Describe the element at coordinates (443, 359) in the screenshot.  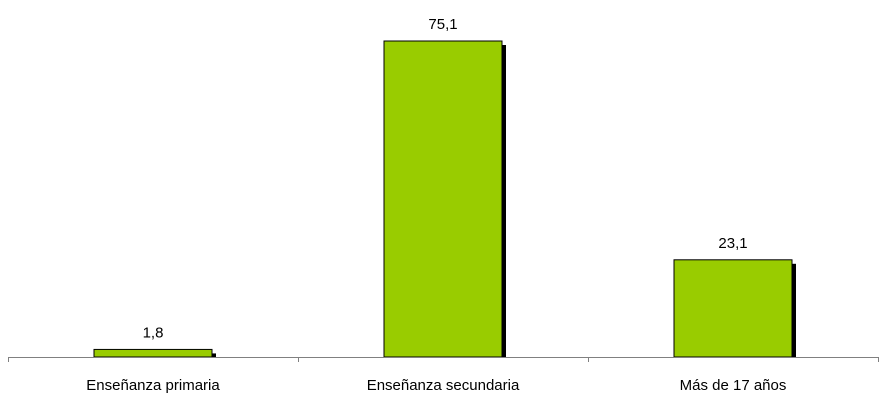
I see `x-axis` at that location.